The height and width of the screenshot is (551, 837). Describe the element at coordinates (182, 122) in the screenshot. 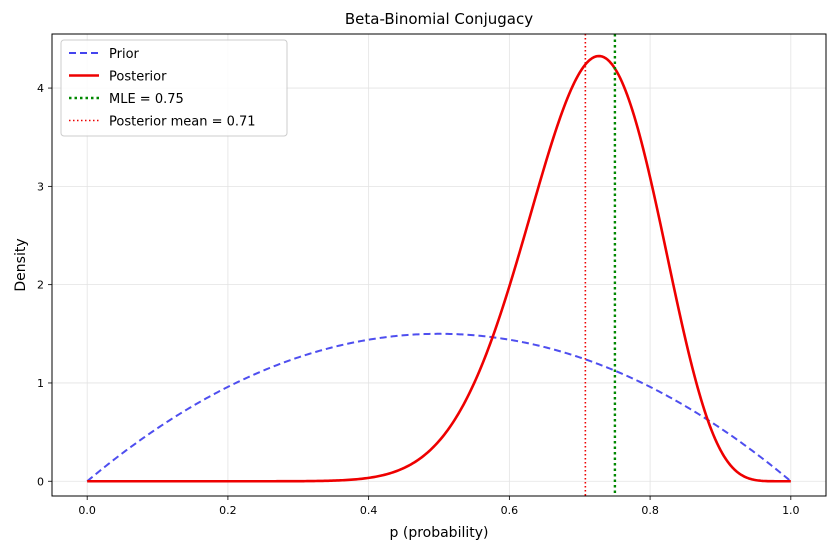

I see `legend-label: Posterior mean = 0.71` at that location.